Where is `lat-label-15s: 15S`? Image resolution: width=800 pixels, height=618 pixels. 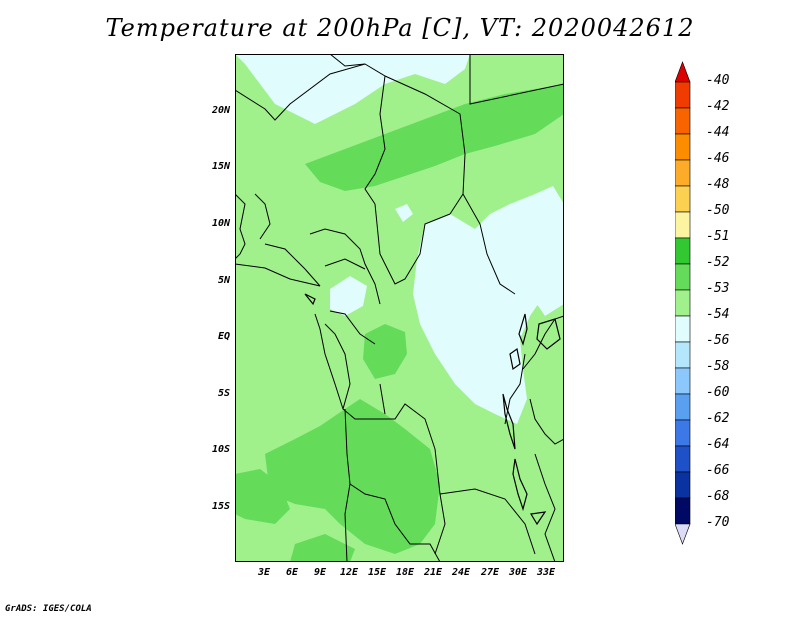
lat-label-15s: 15S is located at coordinates (220, 506).